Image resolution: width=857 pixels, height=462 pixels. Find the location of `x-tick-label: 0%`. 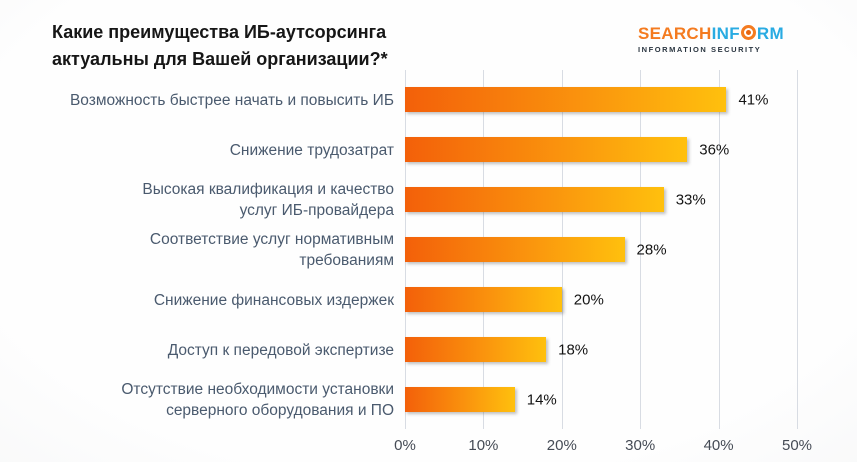

x-tick-label: 0% is located at coordinates (405, 445).